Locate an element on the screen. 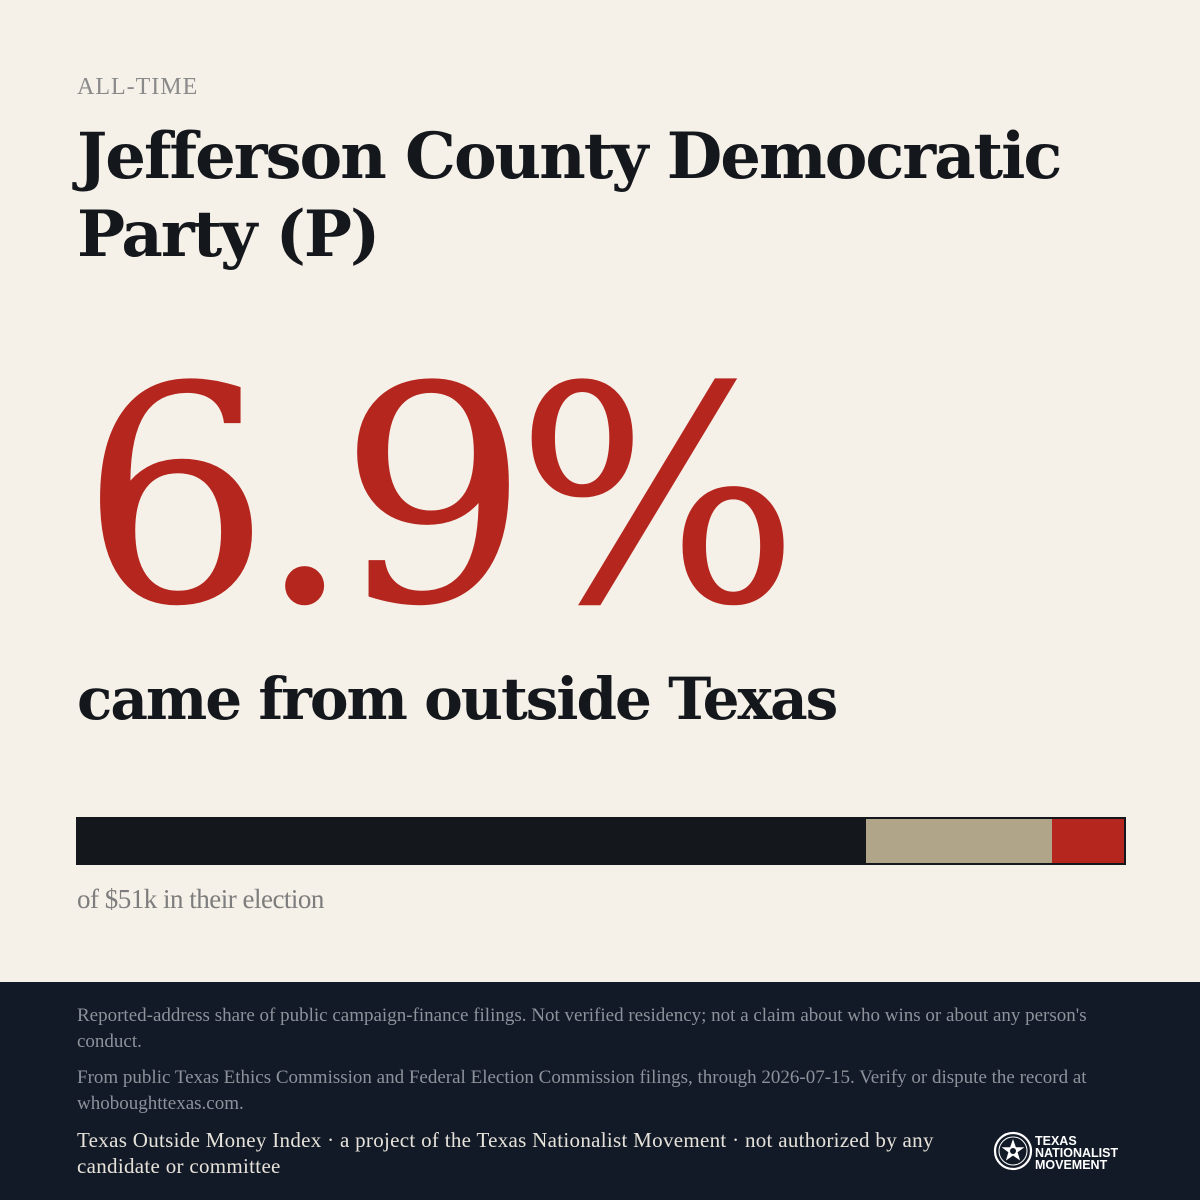  bar-segment-in-texas is located at coordinates (472, 841).